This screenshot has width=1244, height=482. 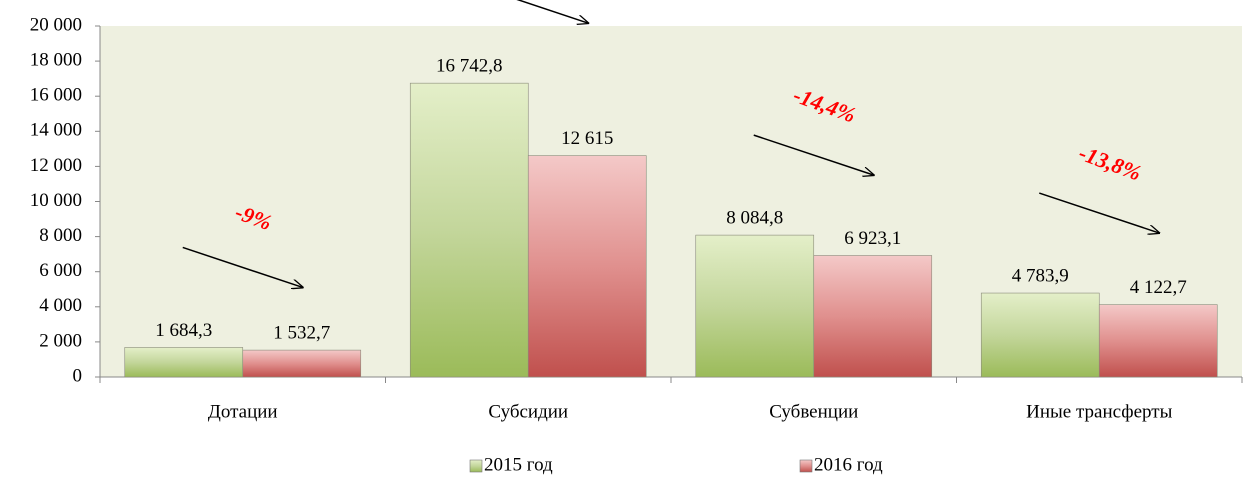 What do you see at coordinates (243, 411) in the screenshot?
I see `x-tick-label: Дотации` at bounding box center [243, 411].